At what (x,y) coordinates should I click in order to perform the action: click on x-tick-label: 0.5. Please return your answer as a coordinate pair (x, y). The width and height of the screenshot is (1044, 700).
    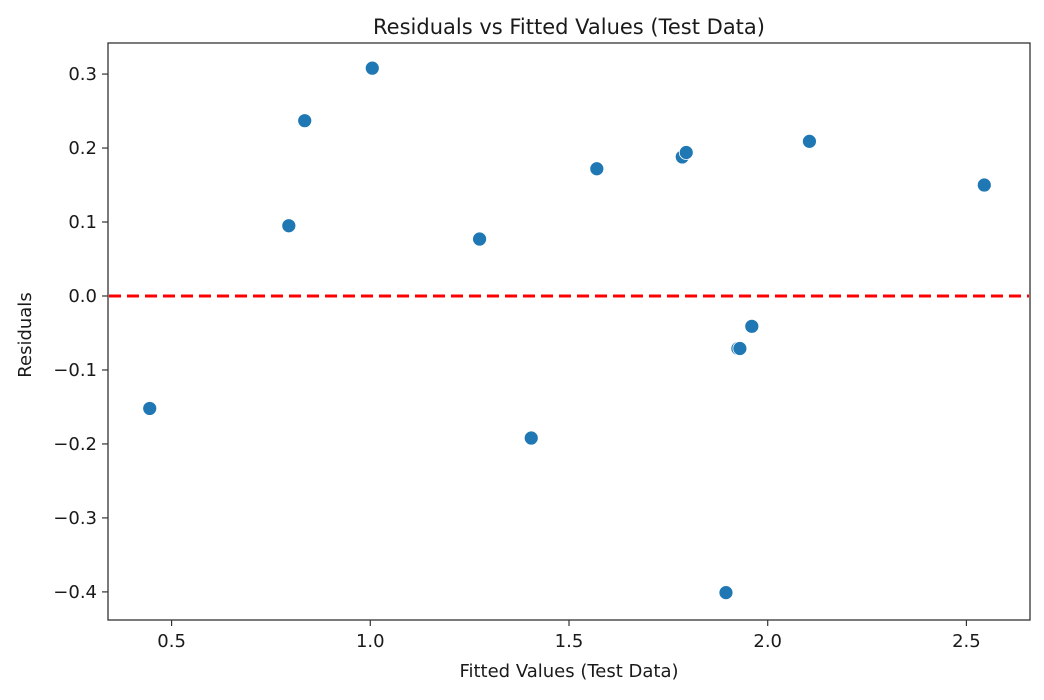
    Looking at the image, I should click on (171, 641).